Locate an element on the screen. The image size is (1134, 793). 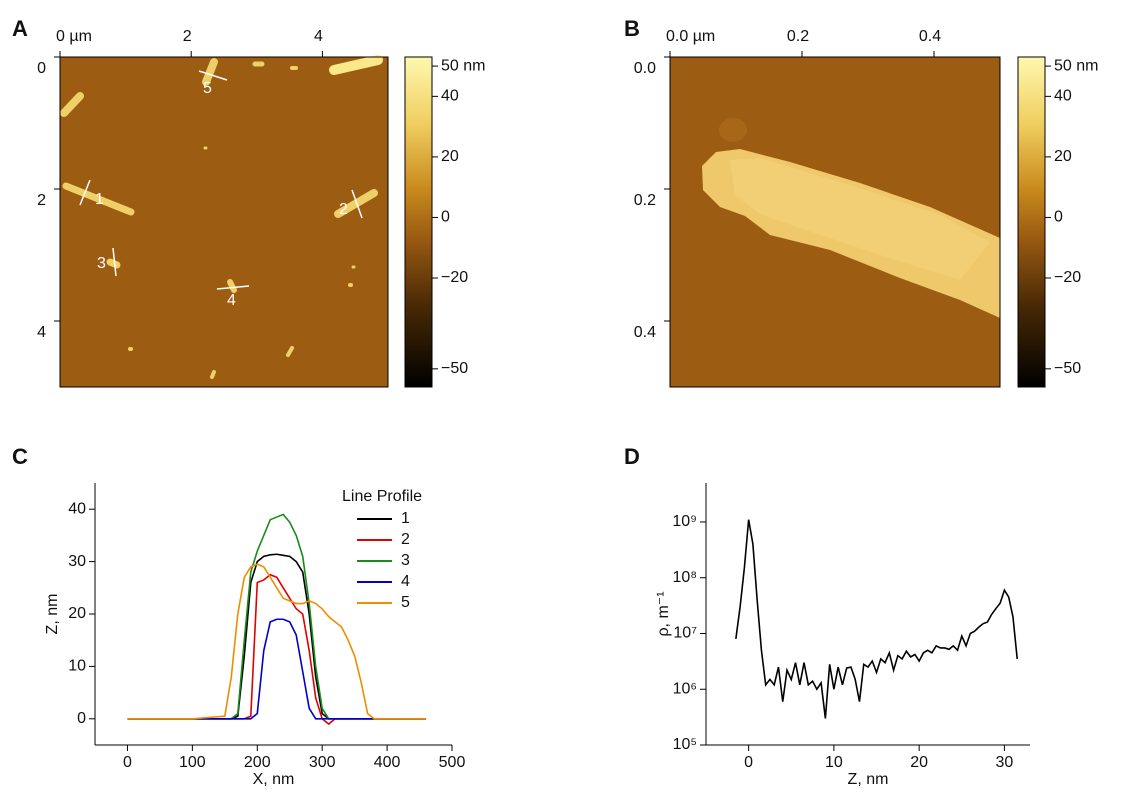
afm-image-b is located at coordinates (835, 222).